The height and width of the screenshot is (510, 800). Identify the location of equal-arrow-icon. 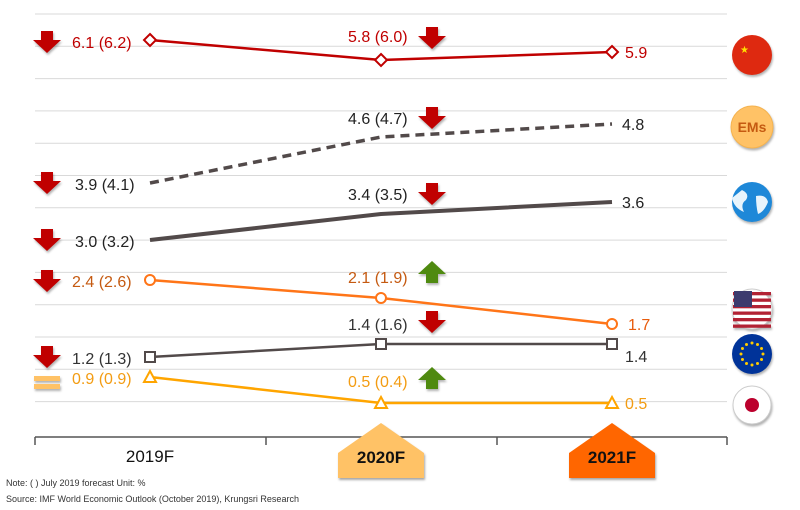
(47, 382).